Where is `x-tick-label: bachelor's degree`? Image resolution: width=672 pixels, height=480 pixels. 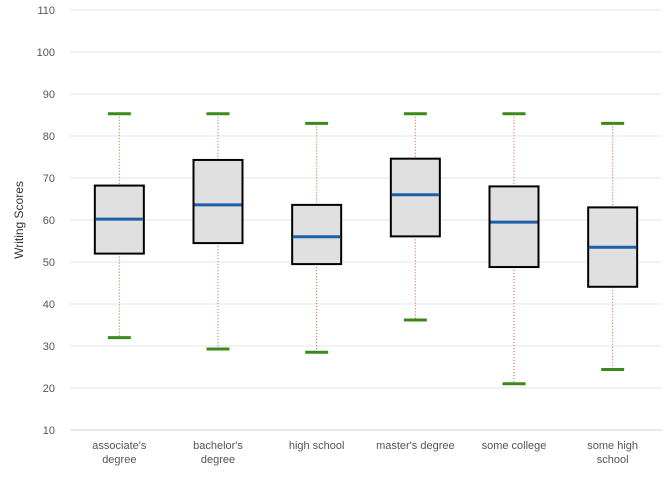 x-tick-label: bachelor's degree is located at coordinates (218, 453).